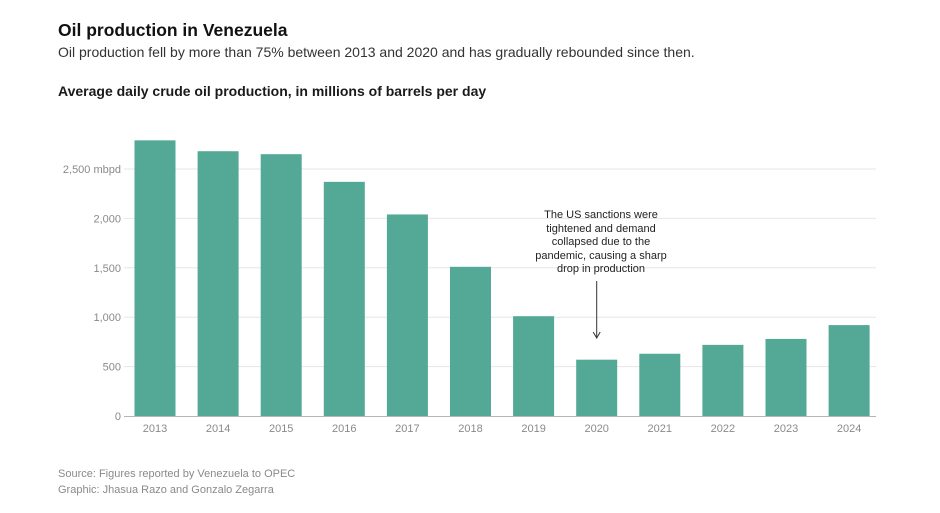 The height and width of the screenshot is (513, 940). I want to click on bar-2023, so click(786, 377).